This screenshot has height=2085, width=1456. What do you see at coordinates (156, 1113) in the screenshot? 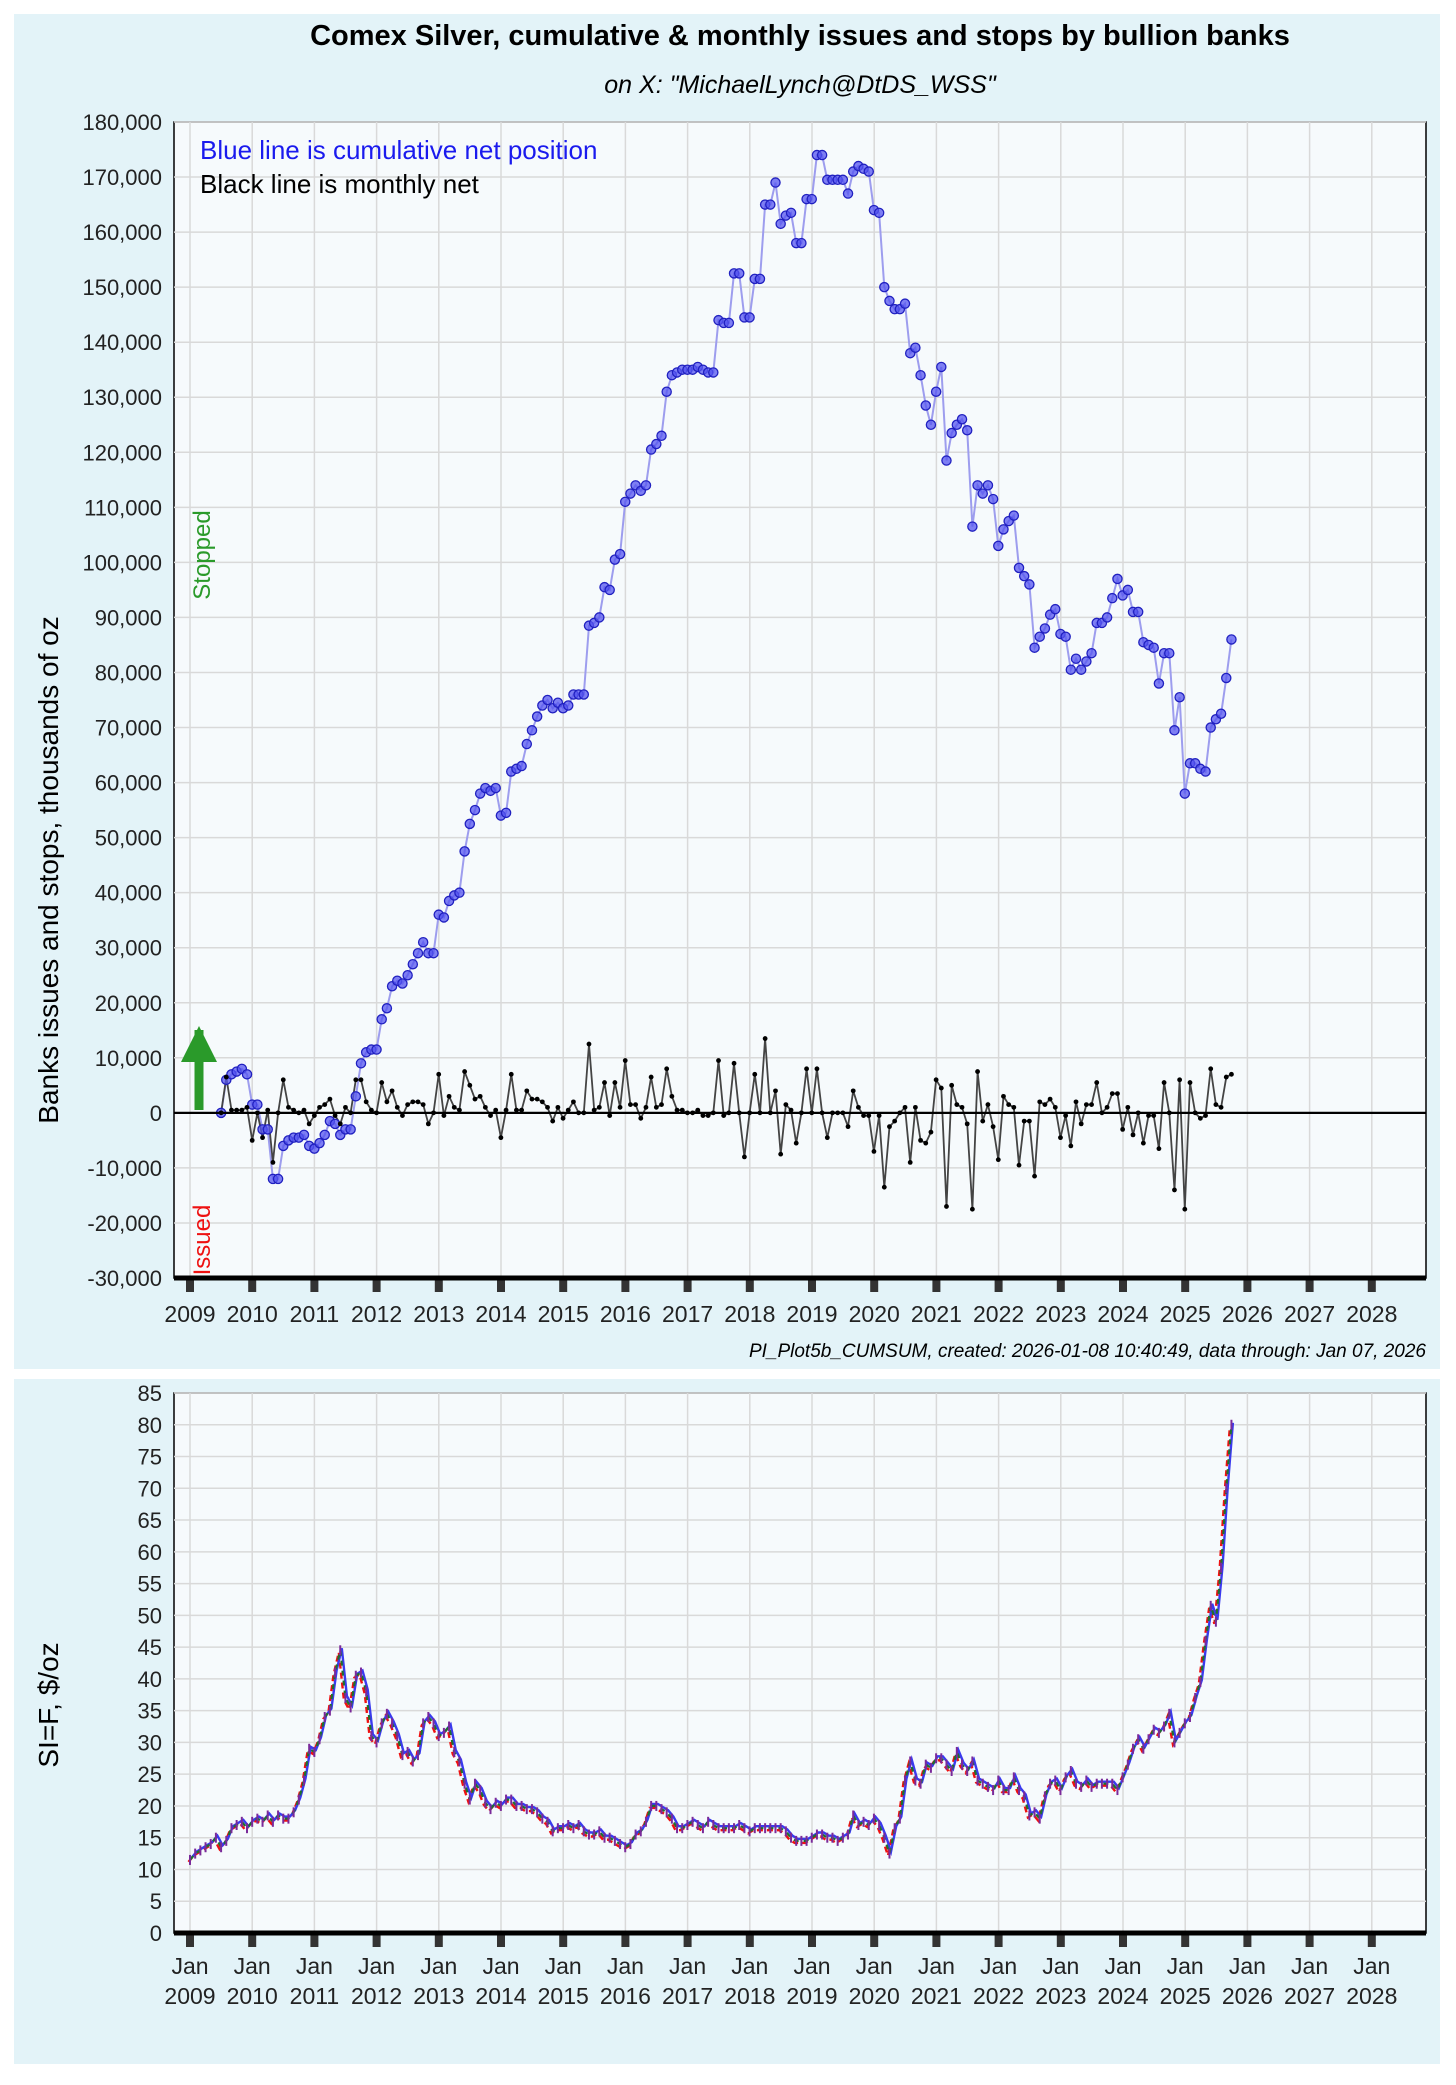
I see `top-y-tick-label: 0` at bounding box center [156, 1113].